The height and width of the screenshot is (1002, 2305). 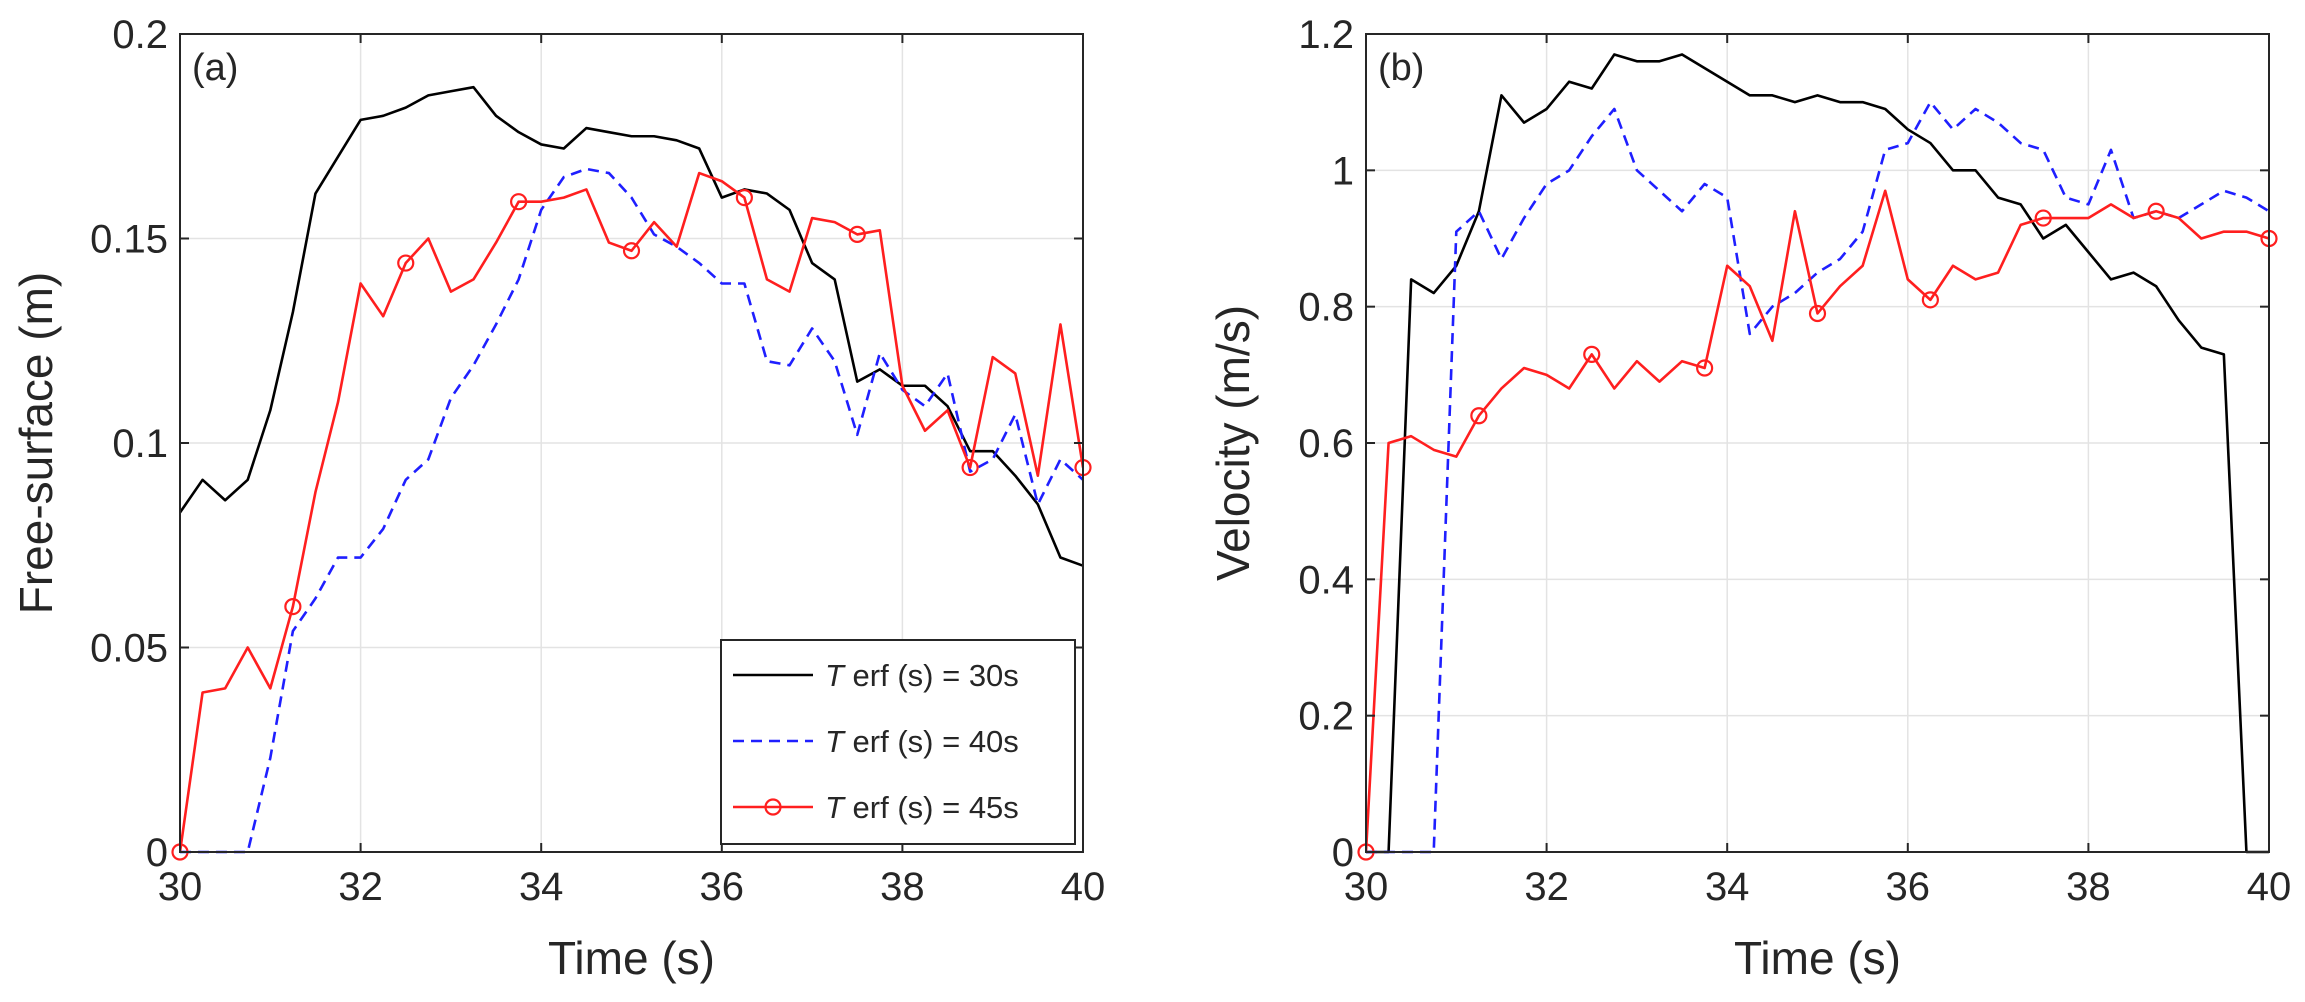 What do you see at coordinates (140, 444) in the screenshot?
I see `panel-a-y-tick-label: 0.1` at bounding box center [140, 444].